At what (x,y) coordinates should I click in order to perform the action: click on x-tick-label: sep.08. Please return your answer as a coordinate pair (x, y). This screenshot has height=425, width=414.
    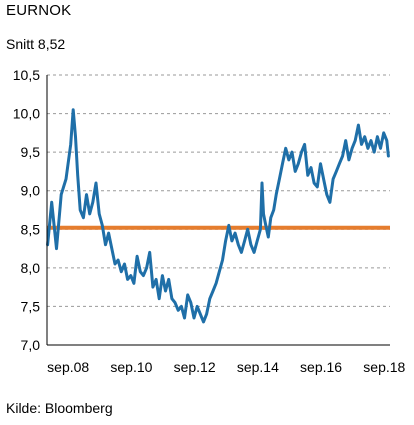
    Looking at the image, I should click on (68, 367).